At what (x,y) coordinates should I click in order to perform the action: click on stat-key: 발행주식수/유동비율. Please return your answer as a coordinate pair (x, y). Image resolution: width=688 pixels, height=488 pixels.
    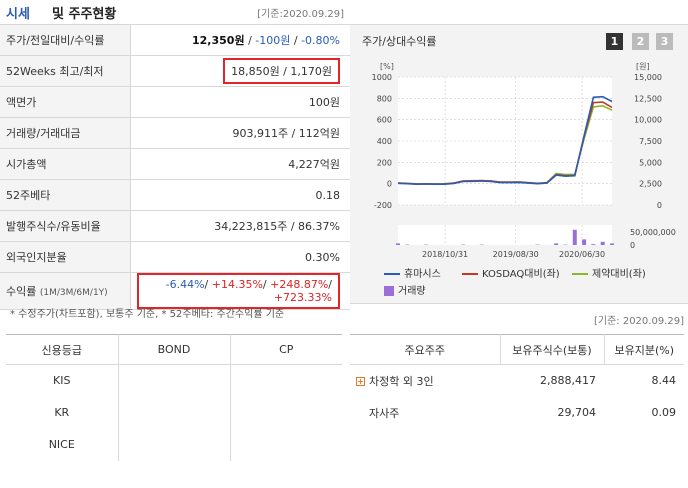
    Looking at the image, I should click on (65, 226).